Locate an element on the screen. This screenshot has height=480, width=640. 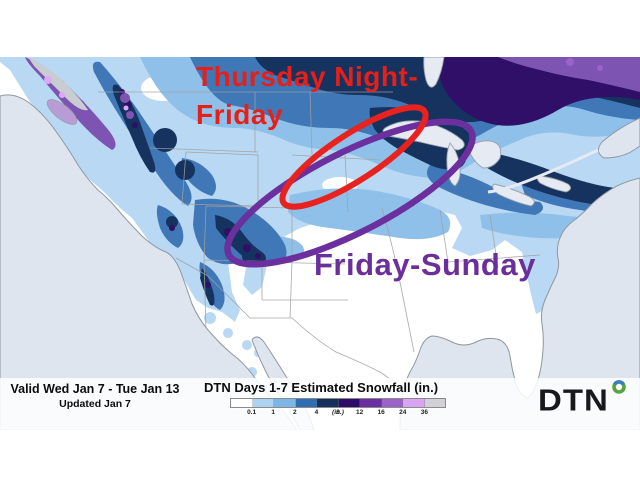
st-lawrence-river is located at coordinates (543, 171).